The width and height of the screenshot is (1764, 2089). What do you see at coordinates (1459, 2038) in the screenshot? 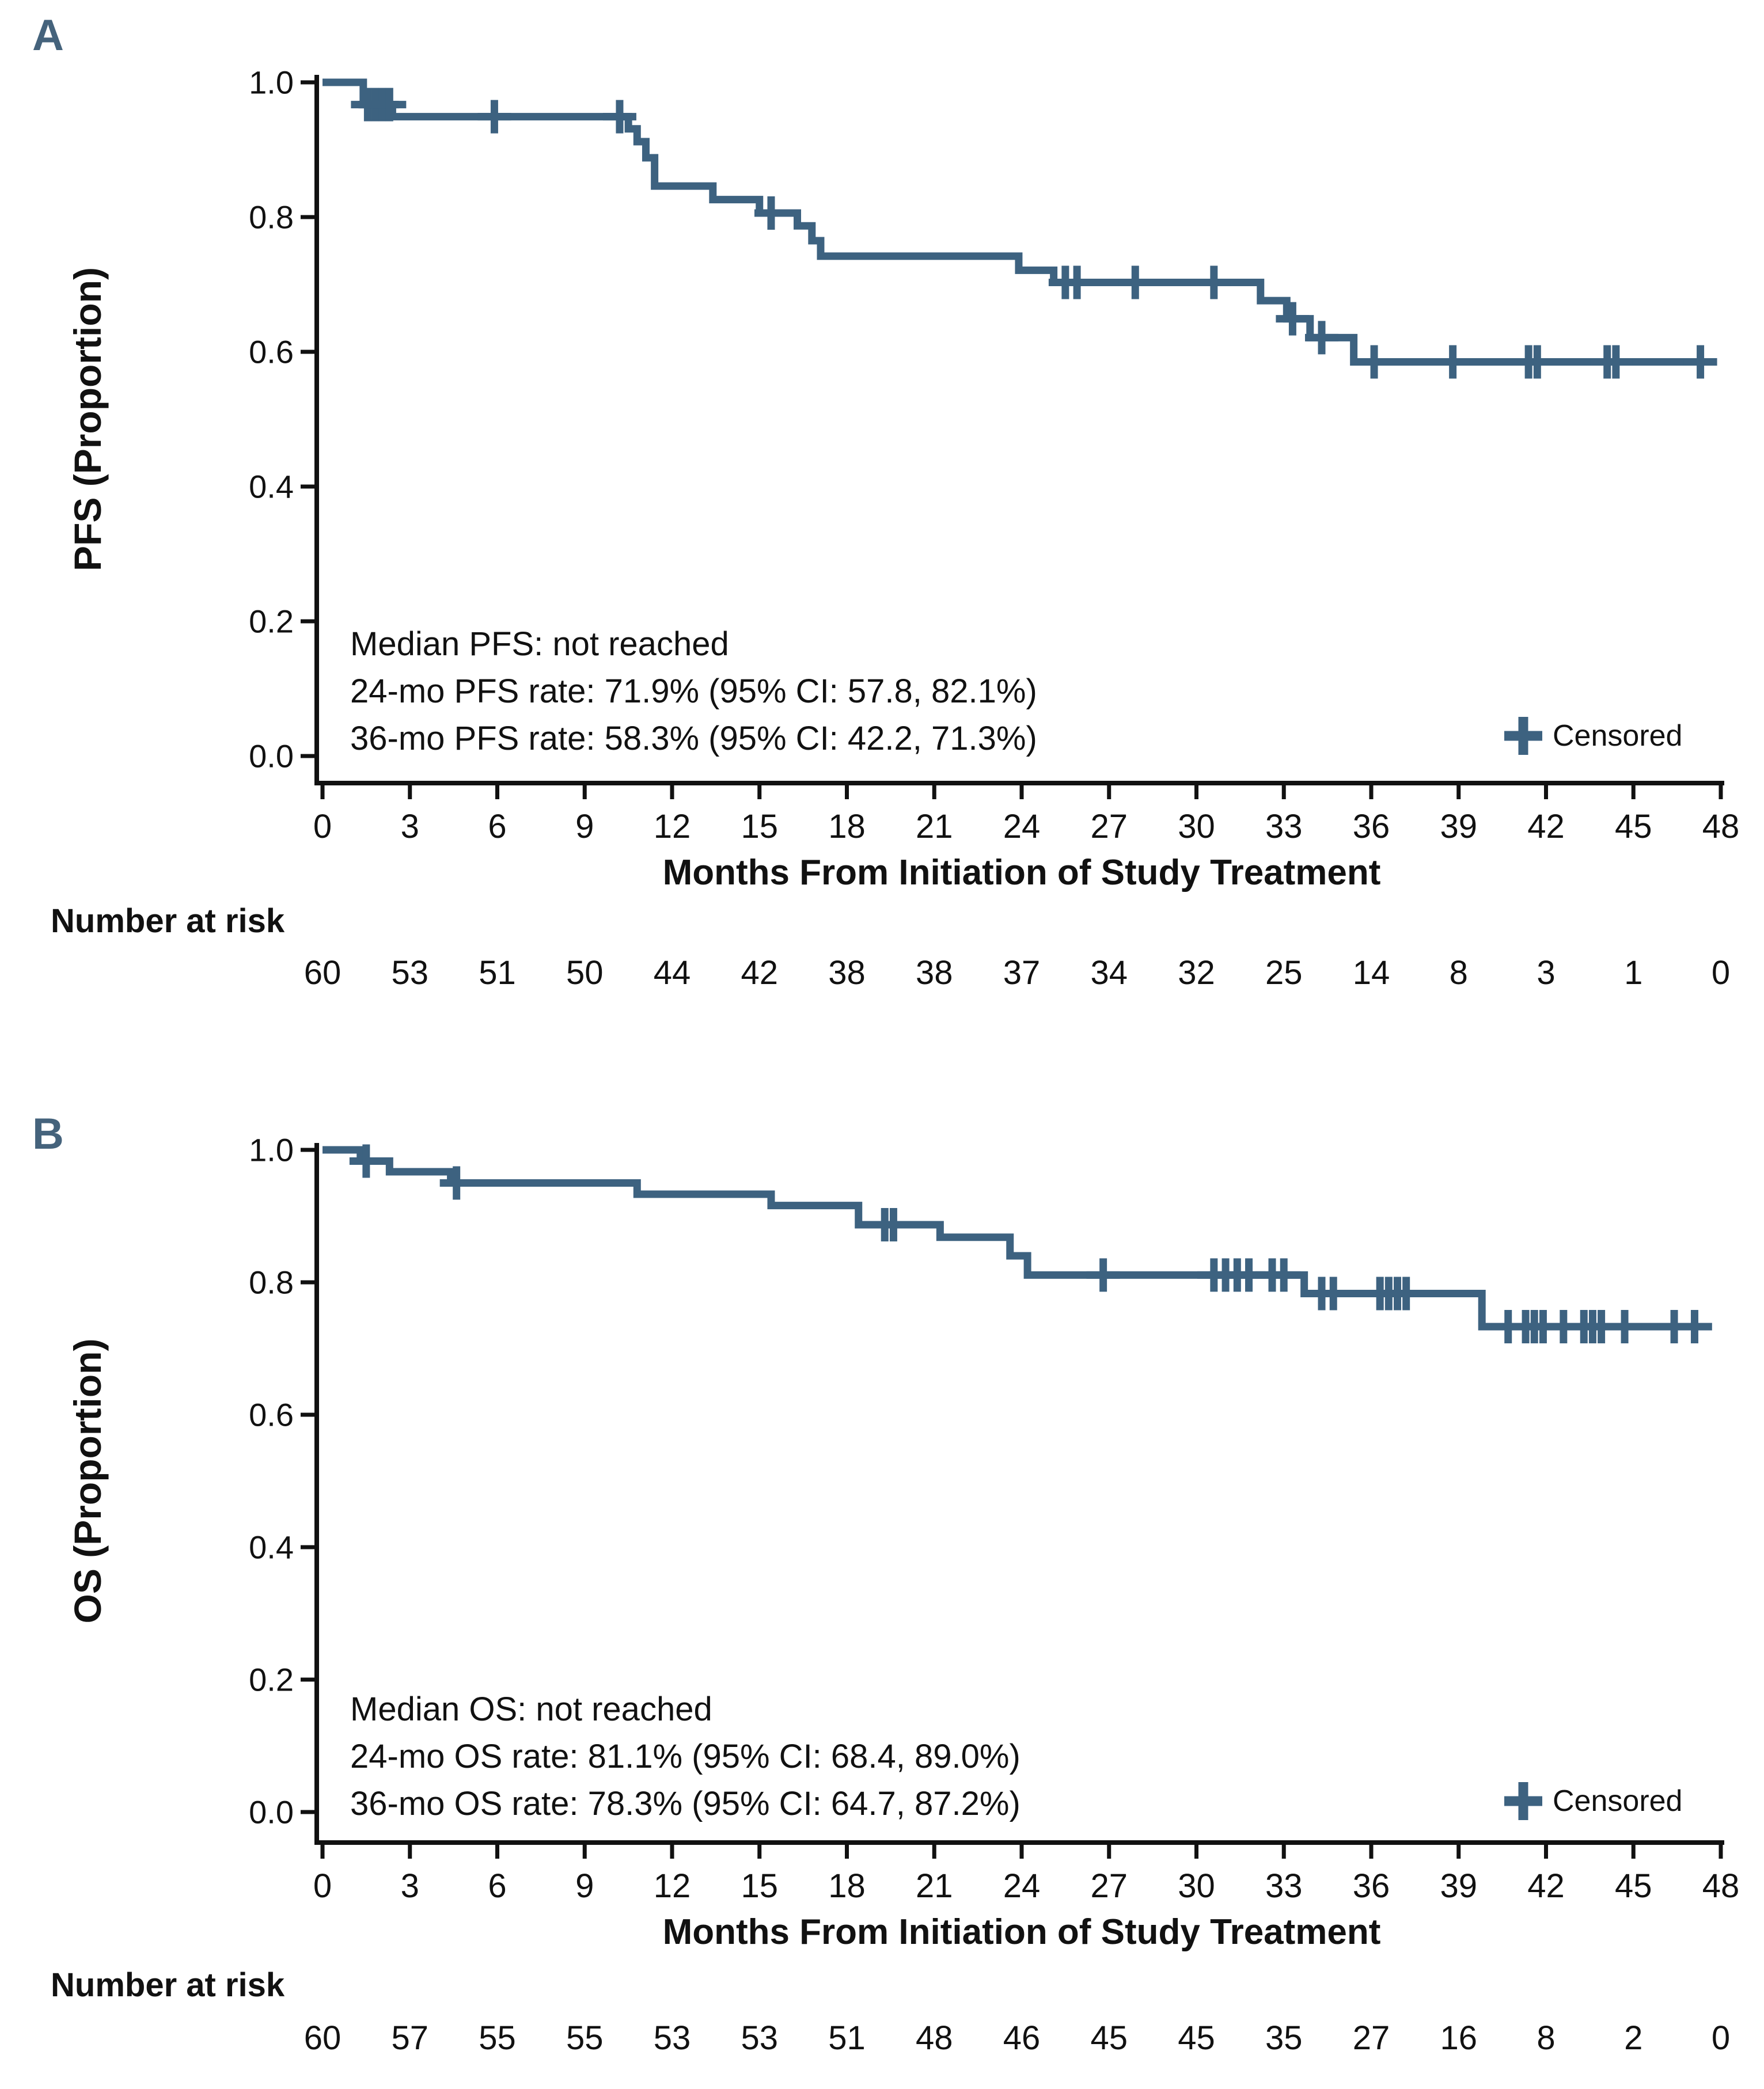
I see `risk-count: 16` at bounding box center [1459, 2038].